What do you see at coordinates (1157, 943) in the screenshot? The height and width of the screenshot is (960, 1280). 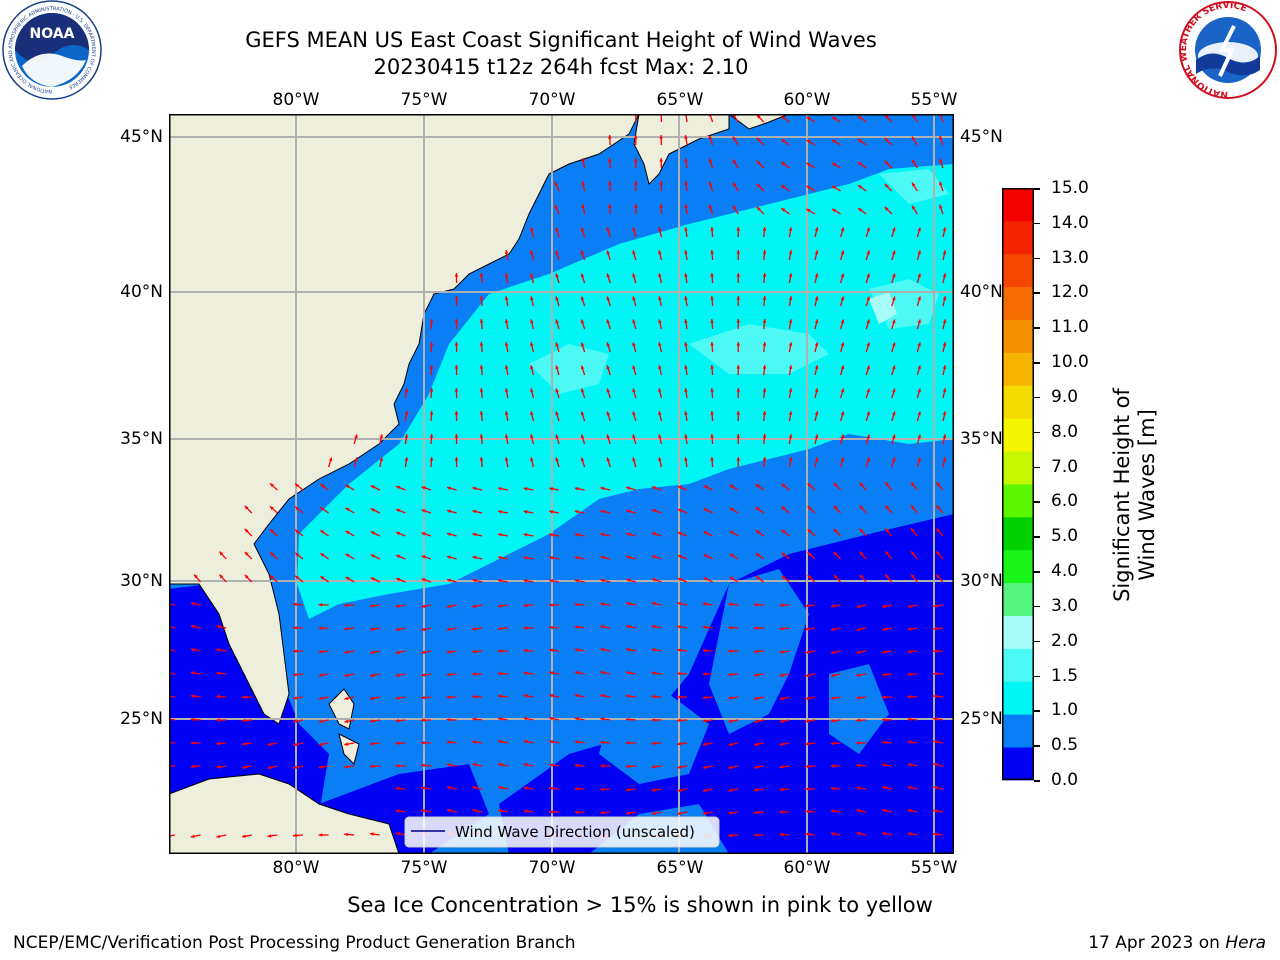 I see `run-date-text: 17 Apr 2023 on` at bounding box center [1157, 943].